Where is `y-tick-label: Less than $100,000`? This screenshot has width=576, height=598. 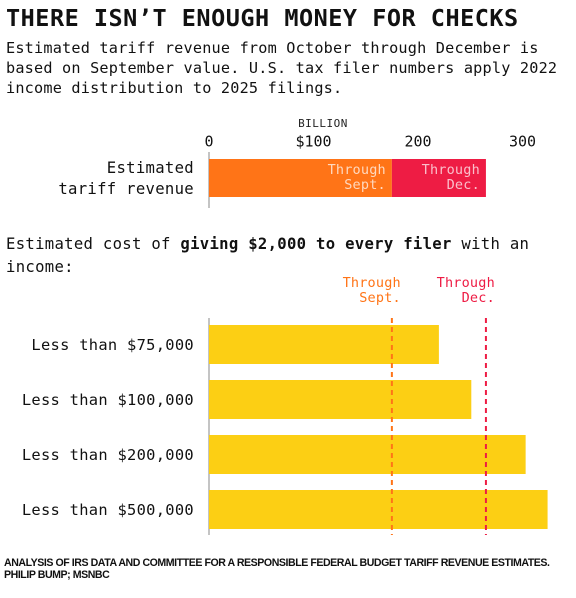 y-tick-label: Less than $100,000 is located at coordinates (108, 400).